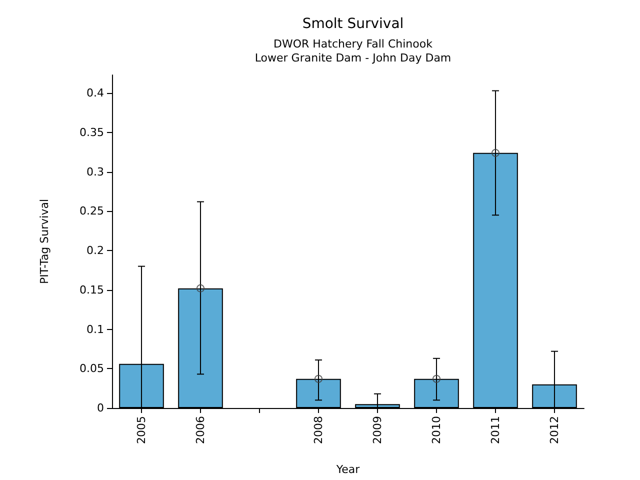 Image resolution: width=640 pixels, height=480 pixels. What do you see at coordinates (95, 329) in the screenshot?
I see `y-tick-label: 0.1` at bounding box center [95, 329].